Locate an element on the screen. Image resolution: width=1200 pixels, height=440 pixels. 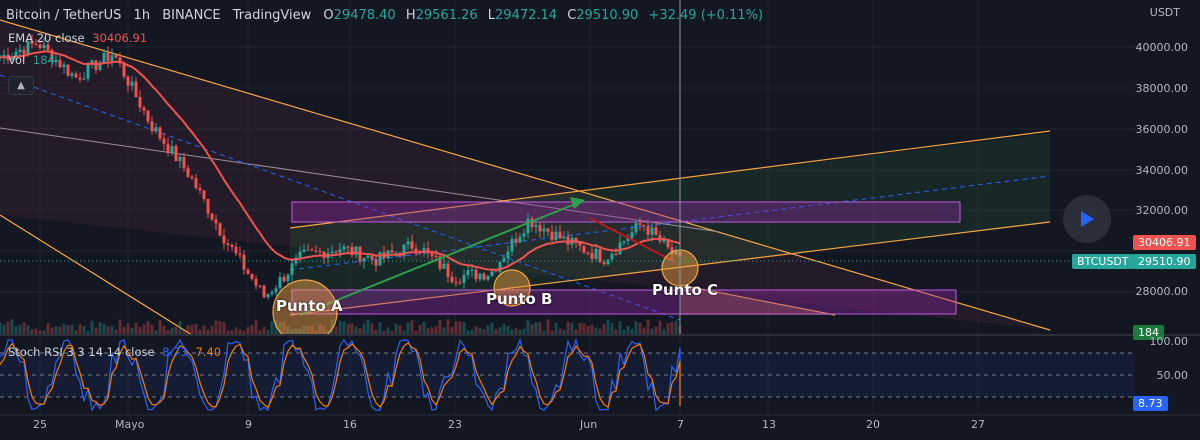
price-tick: 40000.00 is located at coordinates (1162, 47).